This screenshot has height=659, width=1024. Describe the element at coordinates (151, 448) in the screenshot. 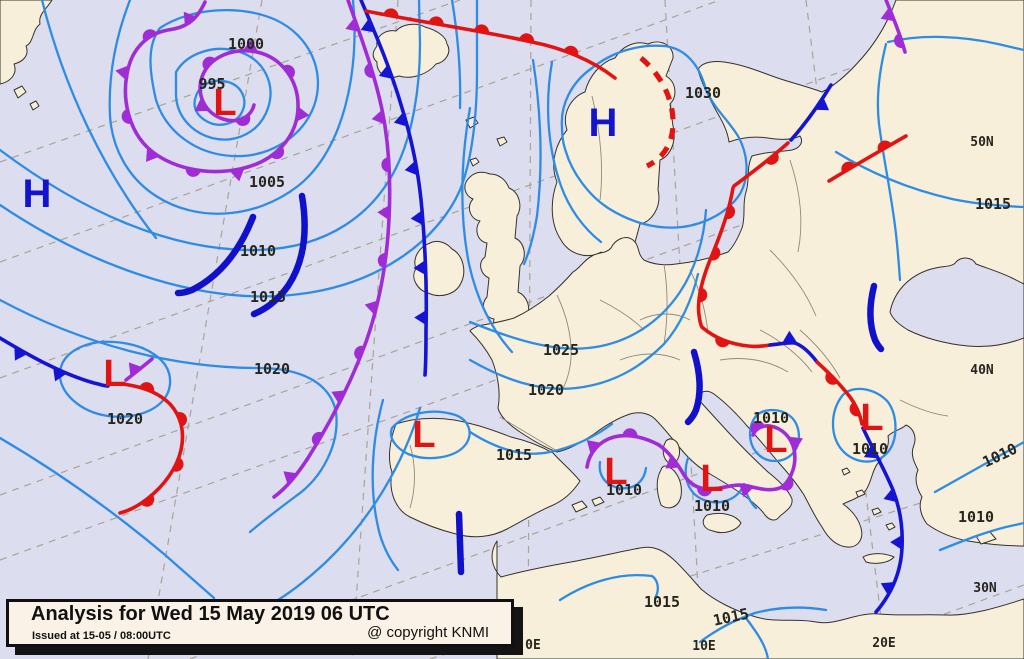

I see `warm-front-azores` at that location.